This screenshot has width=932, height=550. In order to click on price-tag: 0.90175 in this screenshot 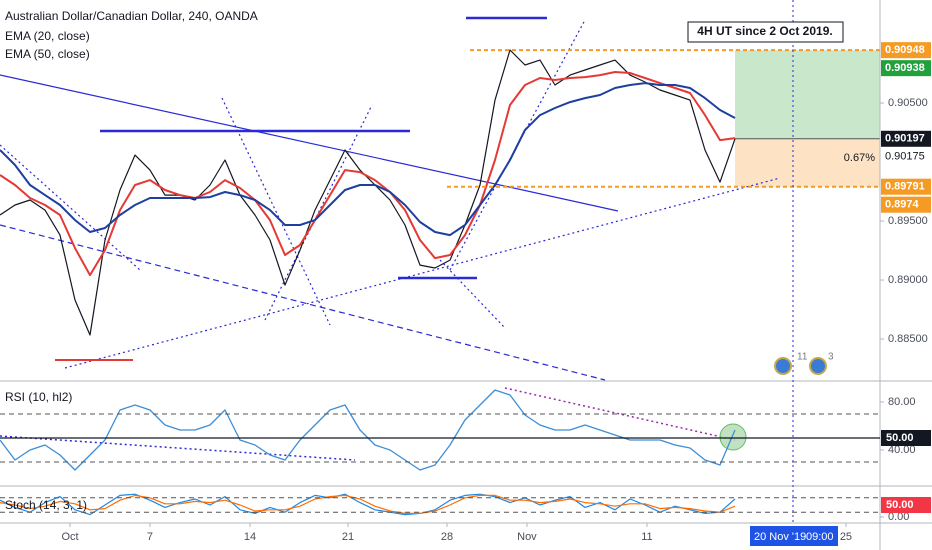, I will do `click(905, 157)`.